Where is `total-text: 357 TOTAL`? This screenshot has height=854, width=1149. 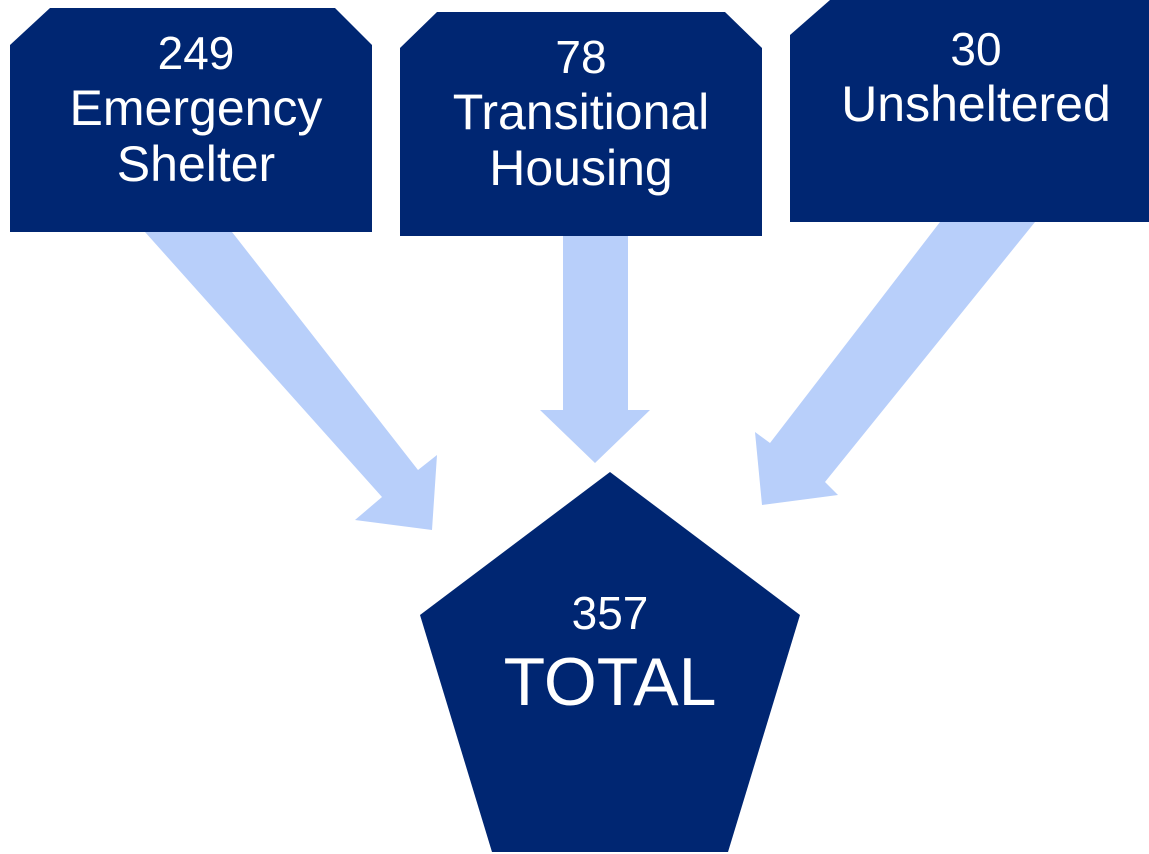 total-text: 357 TOTAL is located at coordinates (610, 653).